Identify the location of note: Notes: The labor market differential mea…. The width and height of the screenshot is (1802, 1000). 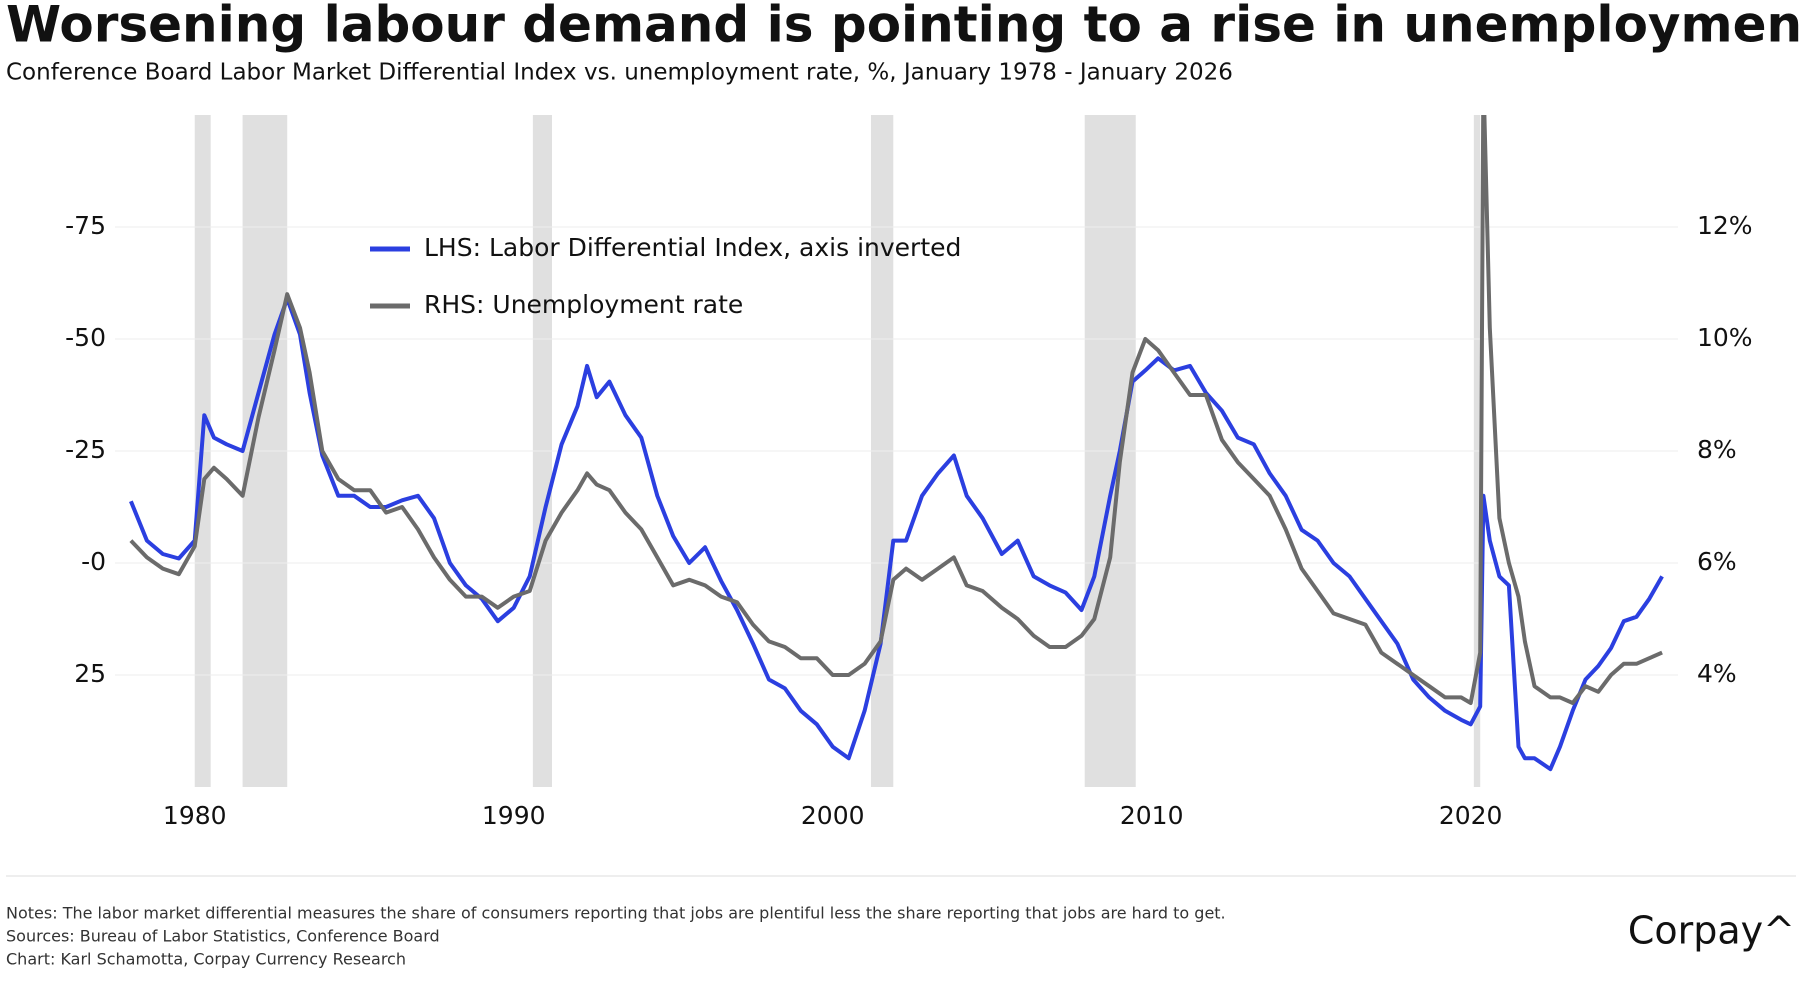
(616, 913).